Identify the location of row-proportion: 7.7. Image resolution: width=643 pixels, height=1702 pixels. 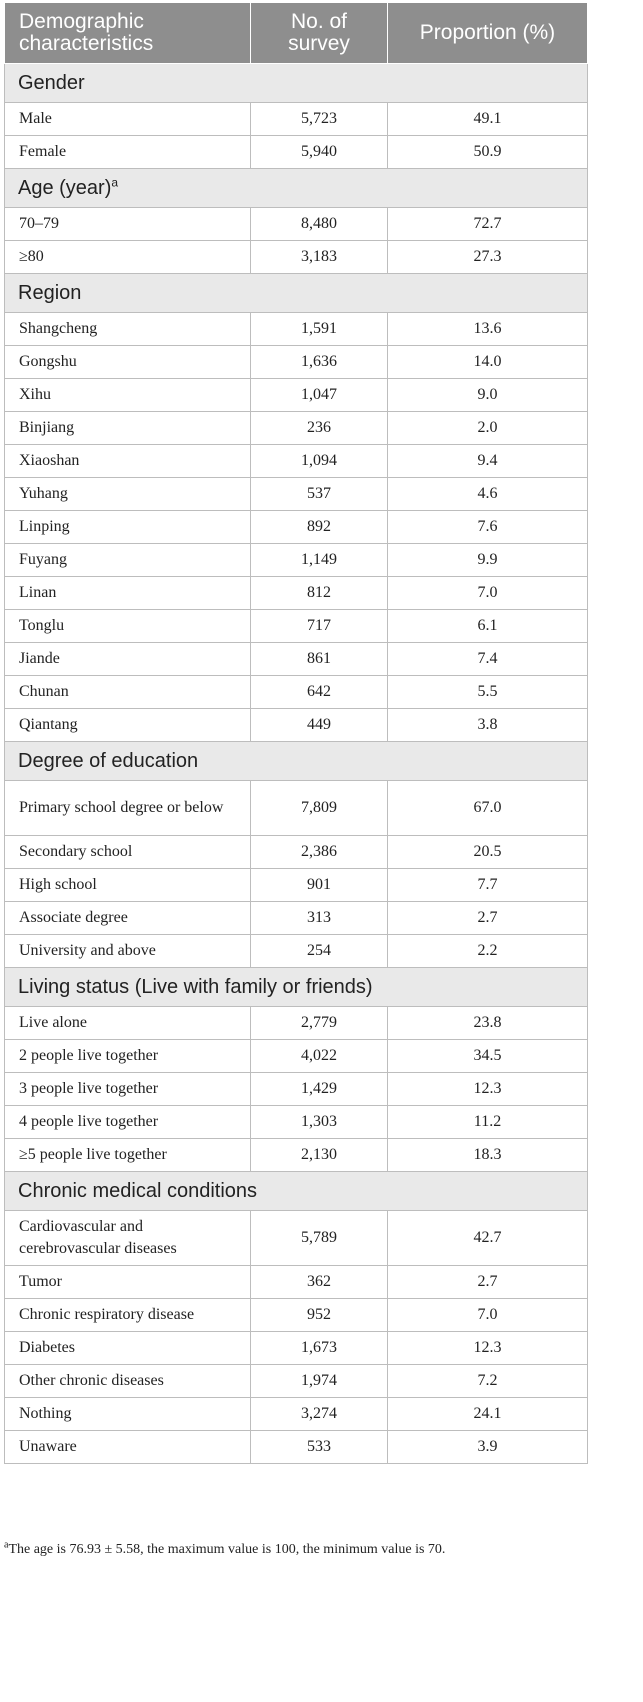
(487, 885).